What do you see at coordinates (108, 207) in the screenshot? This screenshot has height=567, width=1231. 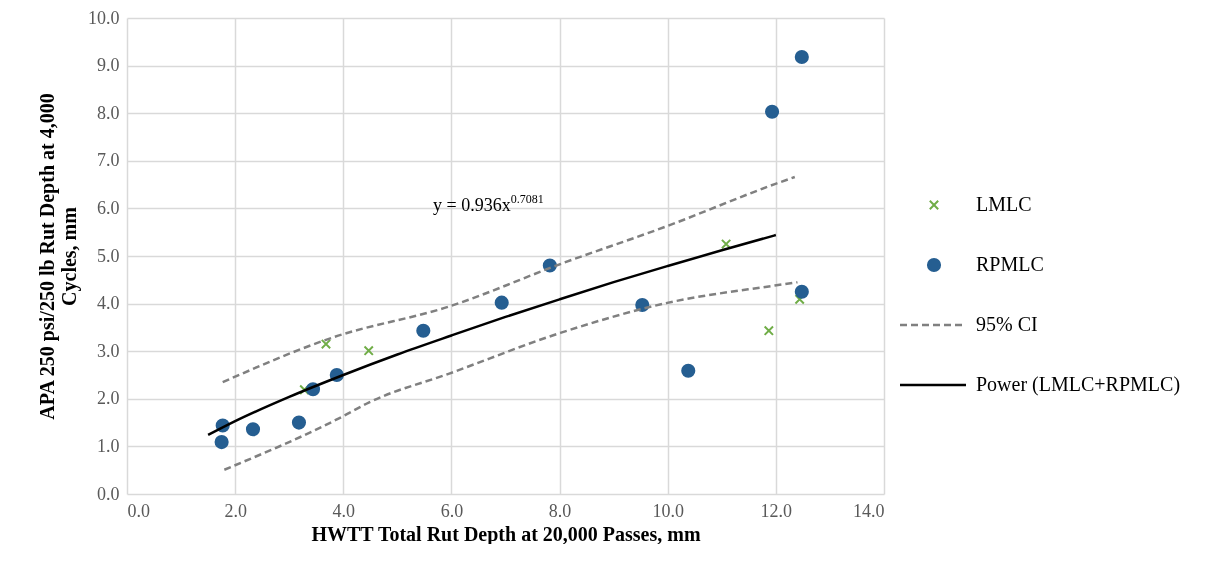 I see `y-tick-label: 6.0` at bounding box center [108, 207].